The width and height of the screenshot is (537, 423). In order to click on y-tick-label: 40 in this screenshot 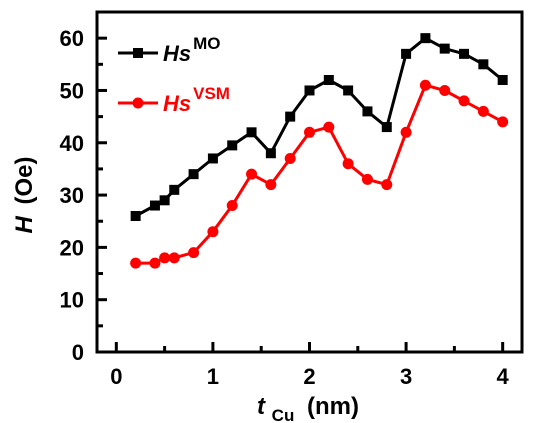, I will do `click(72, 143)`.